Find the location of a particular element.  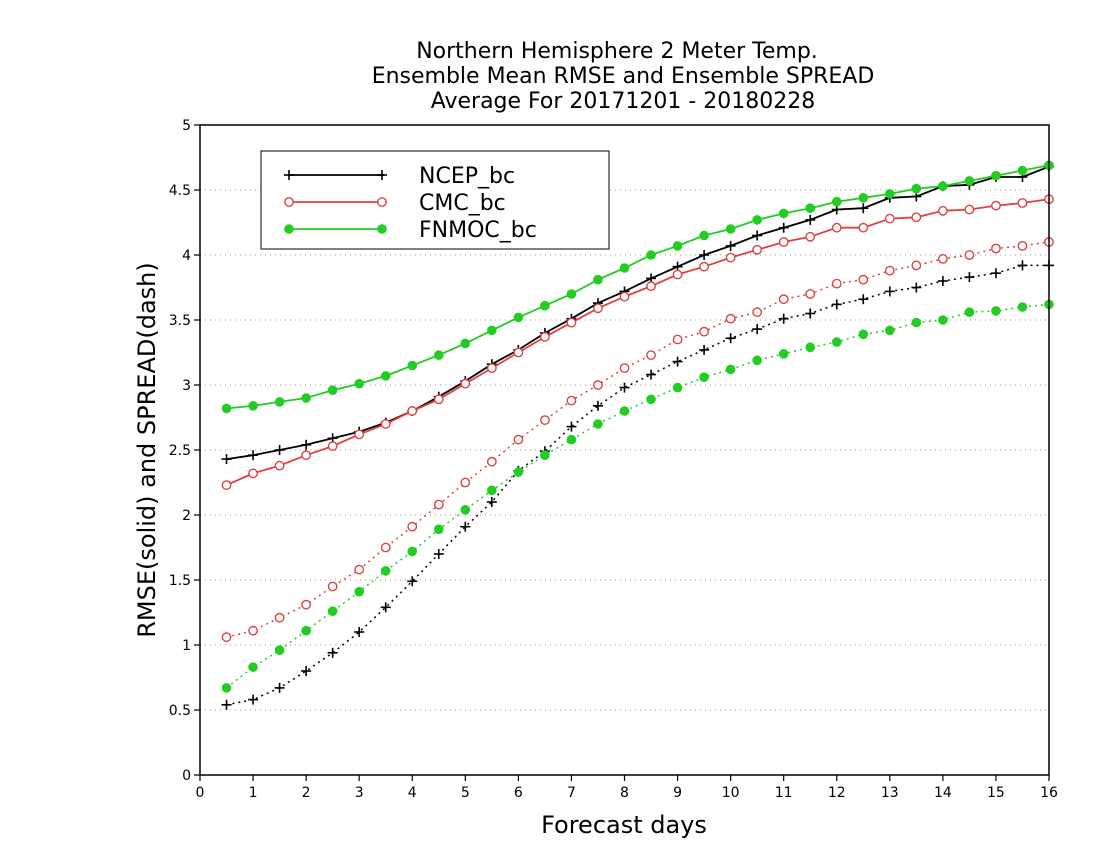

y-tick-label-7: 3.5 is located at coordinates (180, 321).